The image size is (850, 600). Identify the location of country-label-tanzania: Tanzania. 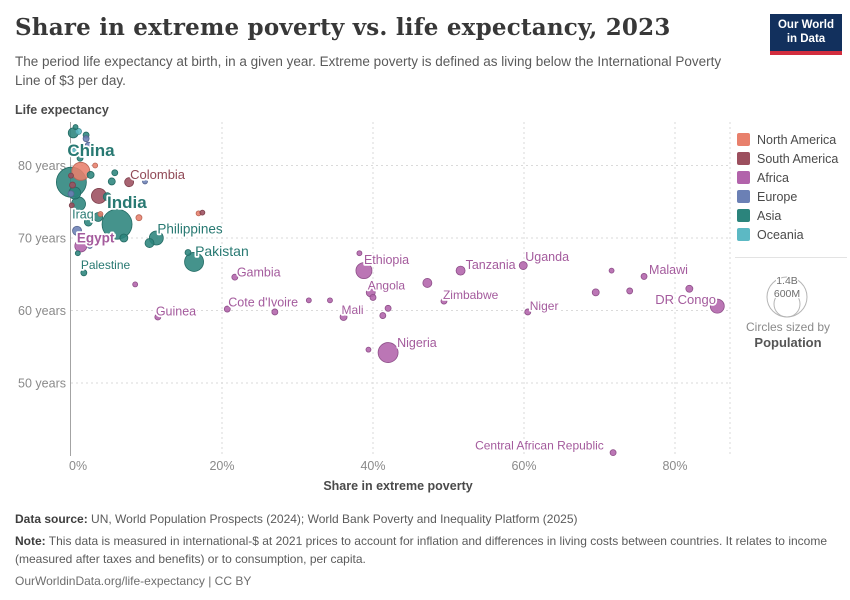
(491, 265).